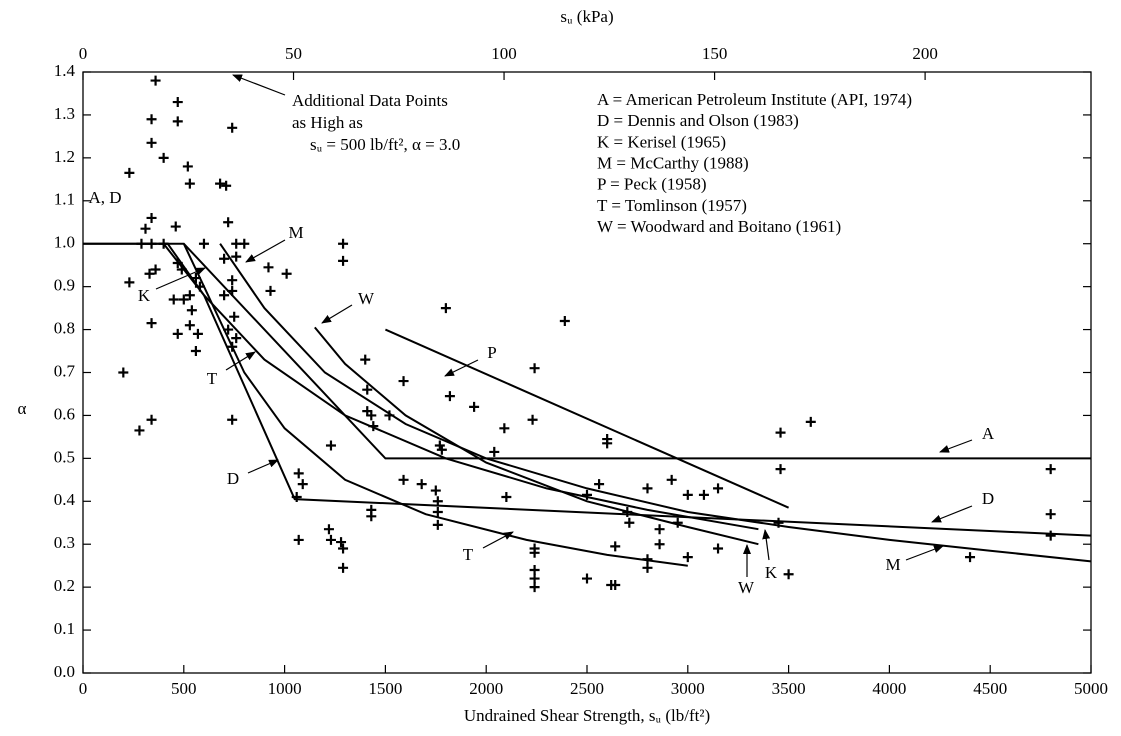 The image size is (1121, 736). What do you see at coordinates (295, 232) in the screenshot?
I see `curve-label: M` at bounding box center [295, 232].